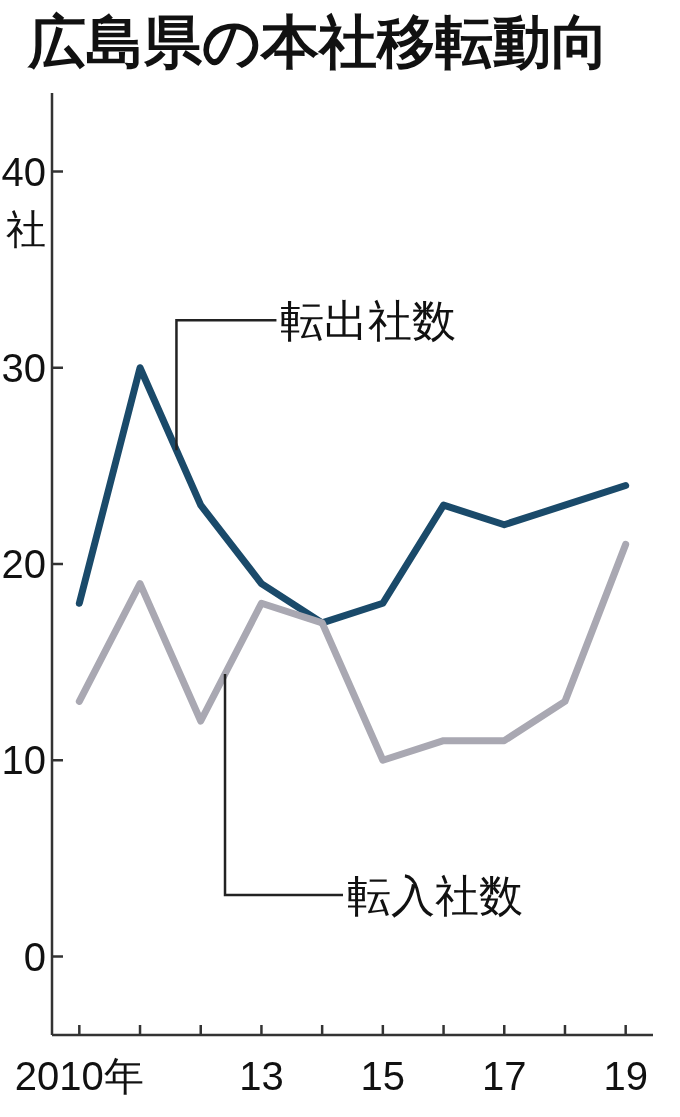  Describe the element at coordinates (79, 1076) in the screenshot. I see `x-tick-label: 2010年` at that location.